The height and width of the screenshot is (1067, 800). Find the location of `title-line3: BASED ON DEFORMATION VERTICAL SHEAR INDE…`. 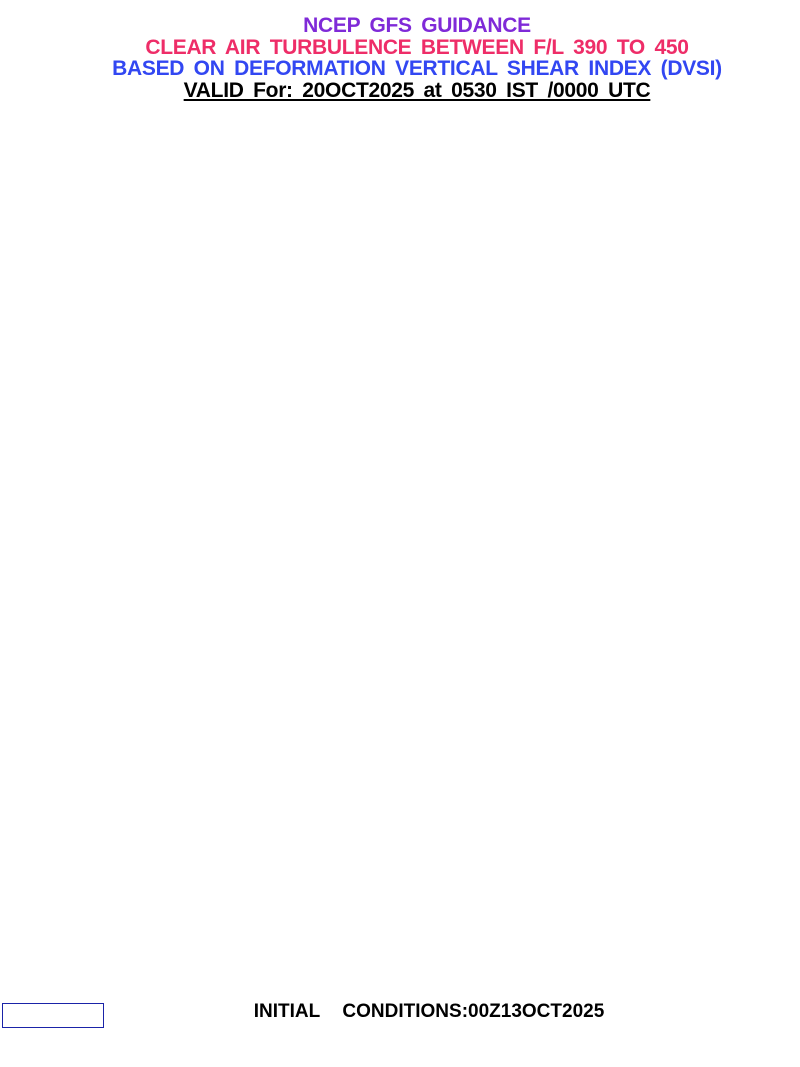

title-line3: BASED ON DEFORMATION VERTICAL SHEAR INDE… is located at coordinates (417, 68).